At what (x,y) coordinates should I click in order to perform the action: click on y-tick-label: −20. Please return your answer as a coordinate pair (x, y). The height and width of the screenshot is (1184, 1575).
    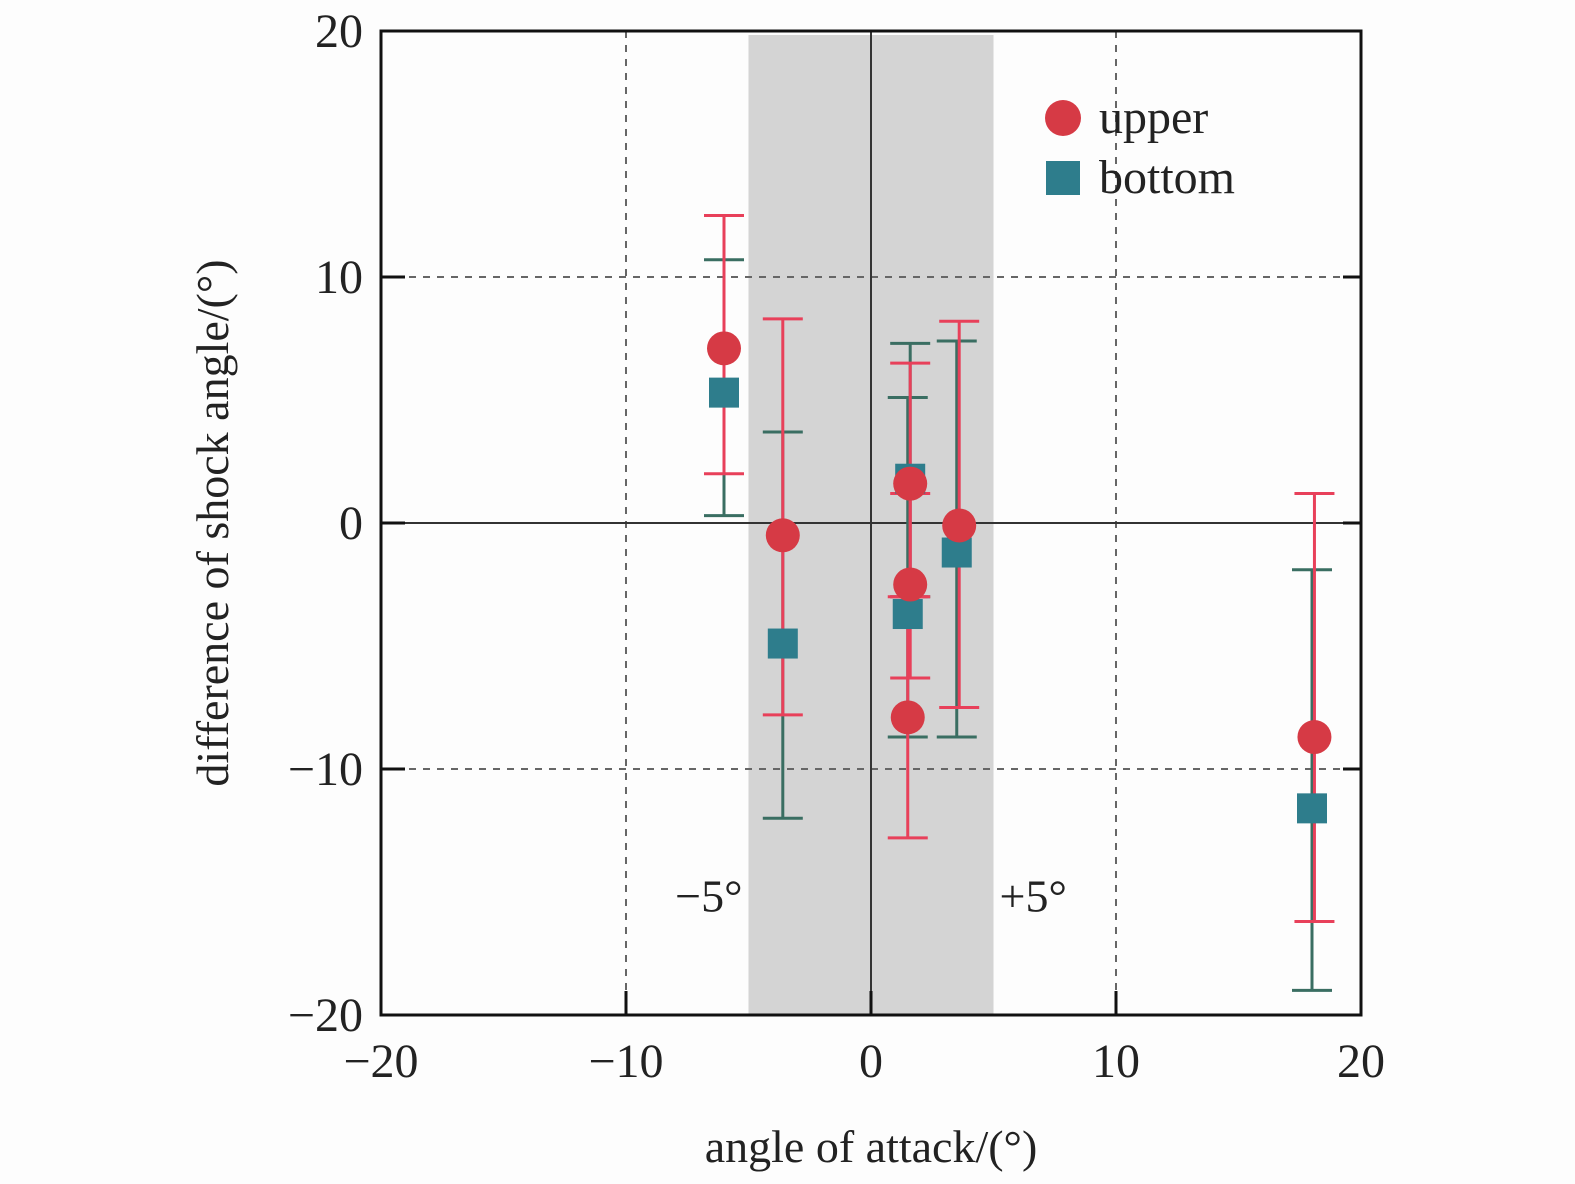
    Looking at the image, I should click on (325, 1015).